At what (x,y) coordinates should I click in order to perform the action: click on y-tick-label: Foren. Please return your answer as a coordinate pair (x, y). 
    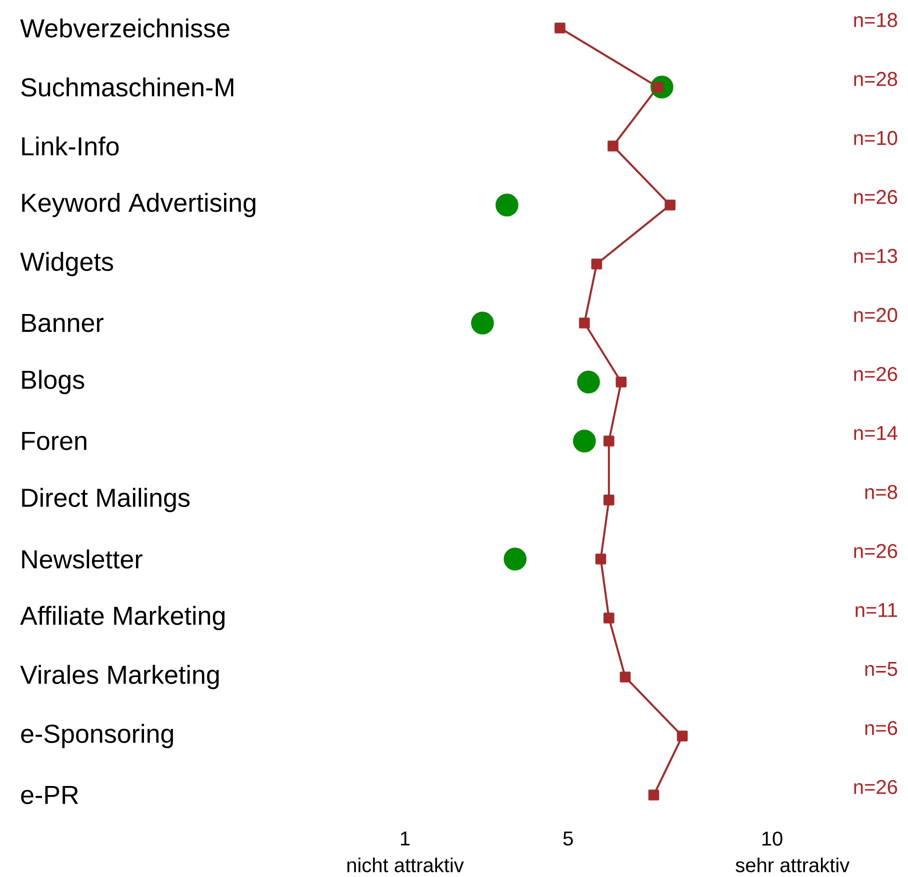
    Looking at the image, I should click on (54, 441).